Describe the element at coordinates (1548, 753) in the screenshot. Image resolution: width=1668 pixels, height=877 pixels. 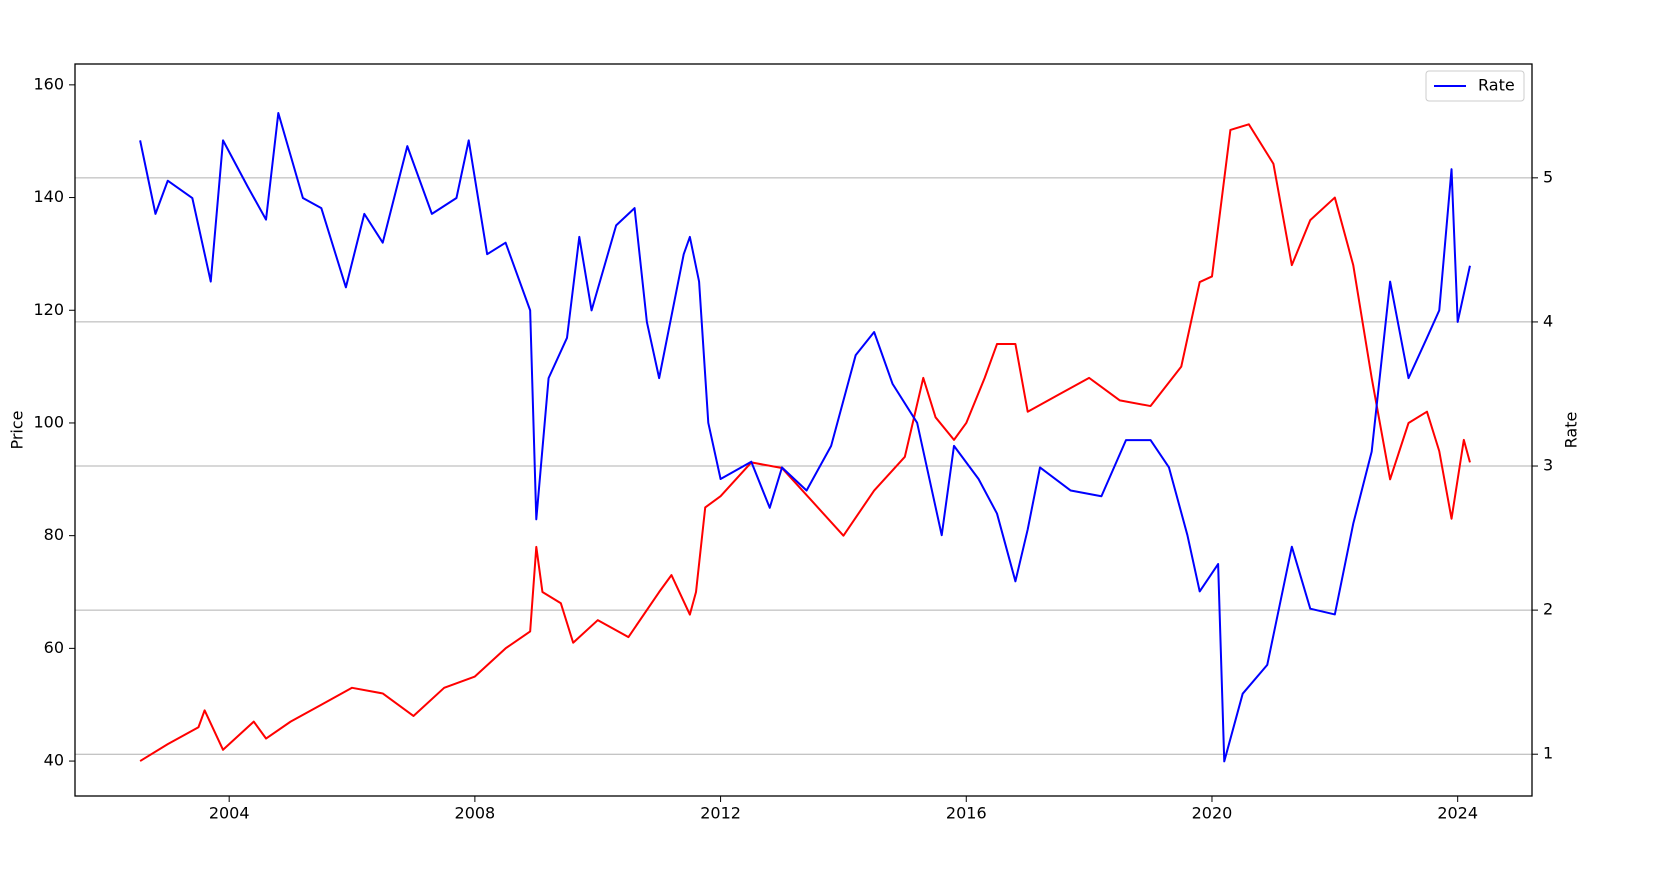
I see `y2-tick-label: 1` at that location.